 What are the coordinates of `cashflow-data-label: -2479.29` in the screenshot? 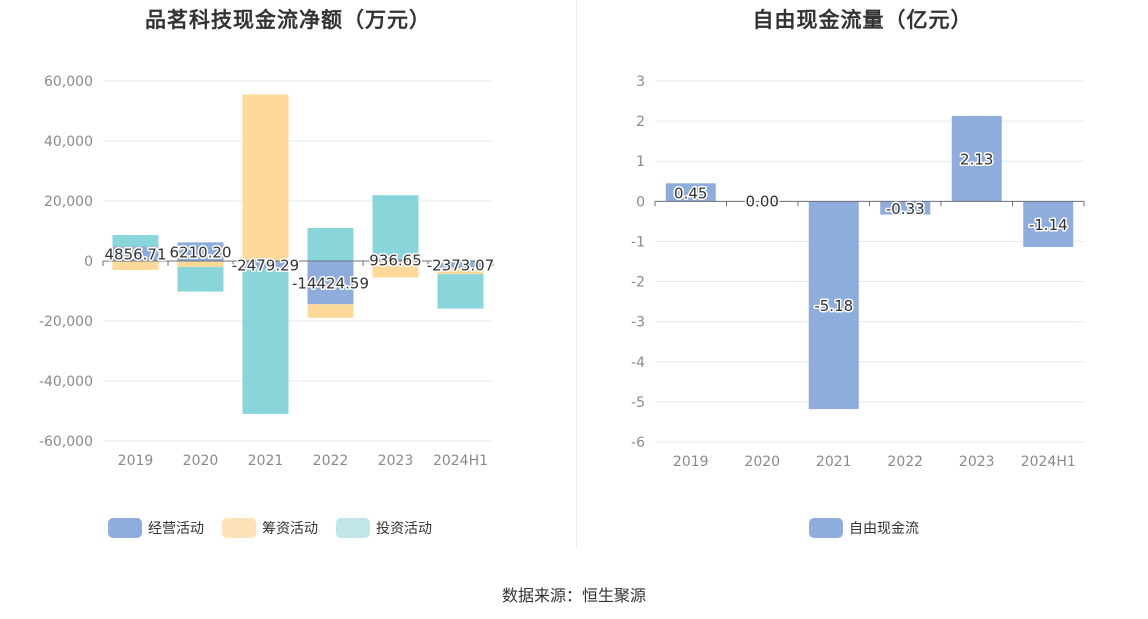 It's located at (265, 266).